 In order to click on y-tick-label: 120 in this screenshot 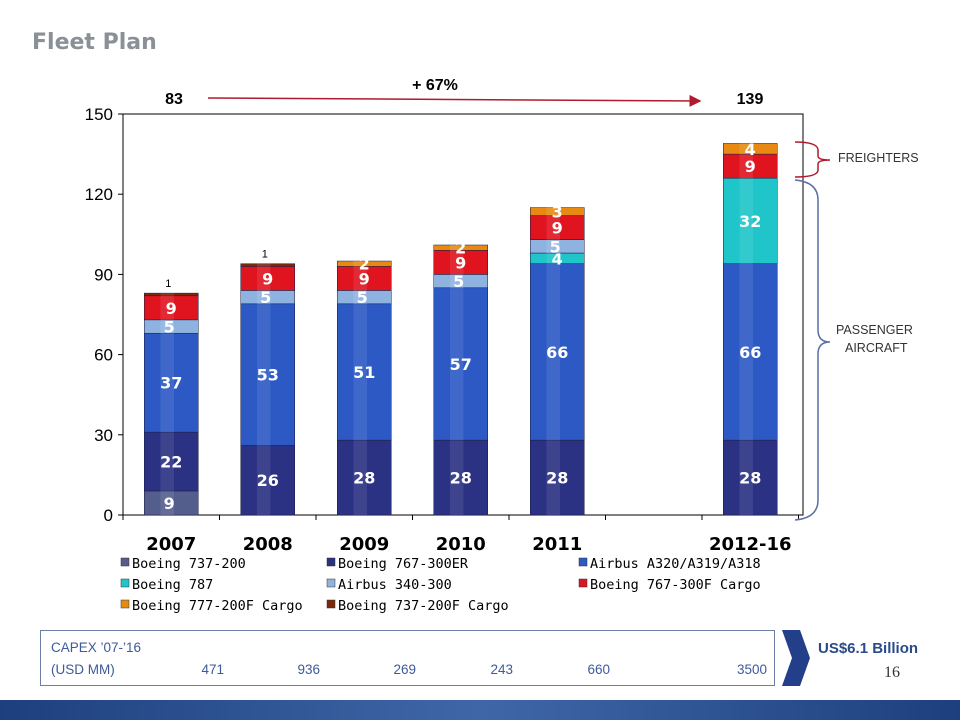, I will do `click(99, 194)`.